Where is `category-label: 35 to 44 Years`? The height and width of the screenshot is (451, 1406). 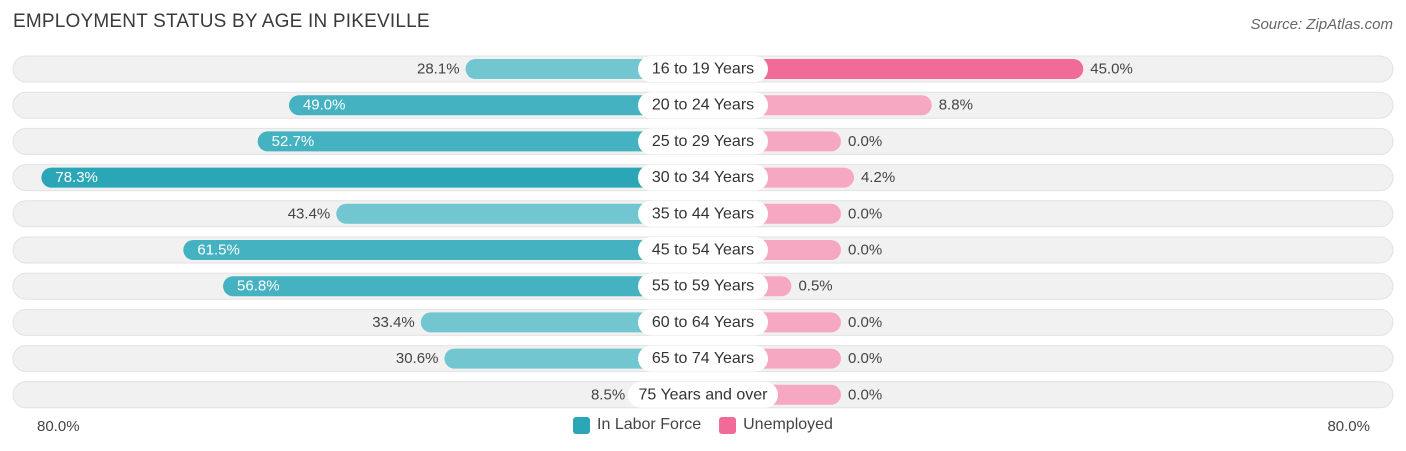
category-label: 35 to 44 Years is located at coordinates (703, 213).